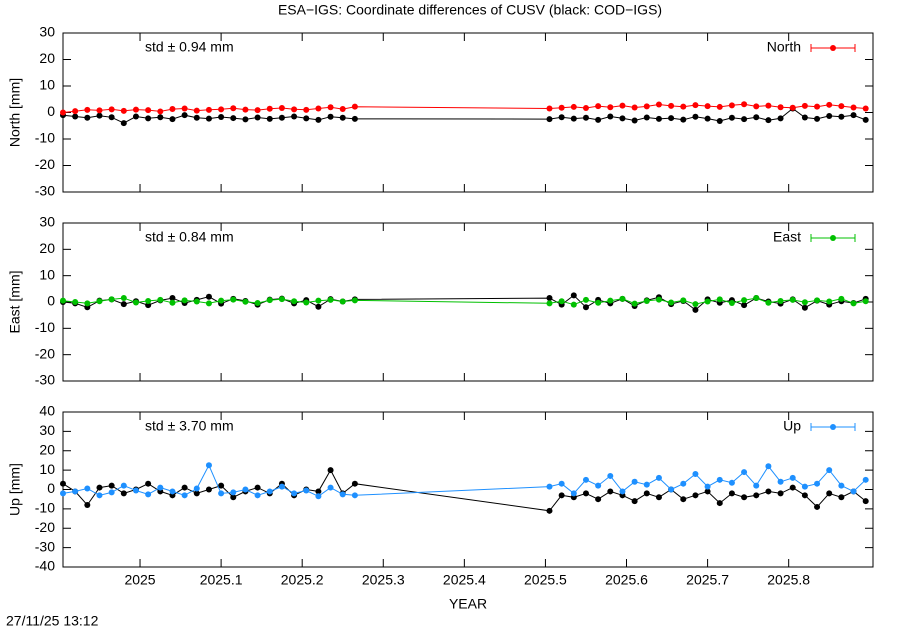 The image size is (900, 630). Describe the element at coordinates (302, 580) in the screenshot. I see `x-tick-label: 2025.2` at that location.